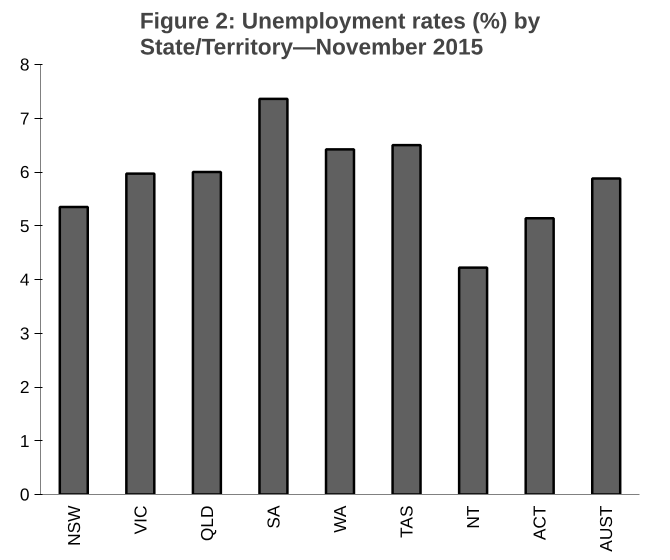 The width and height of the screenshot is (670, 560). I want to click on y-tick-label: 2, so click(25, 387).